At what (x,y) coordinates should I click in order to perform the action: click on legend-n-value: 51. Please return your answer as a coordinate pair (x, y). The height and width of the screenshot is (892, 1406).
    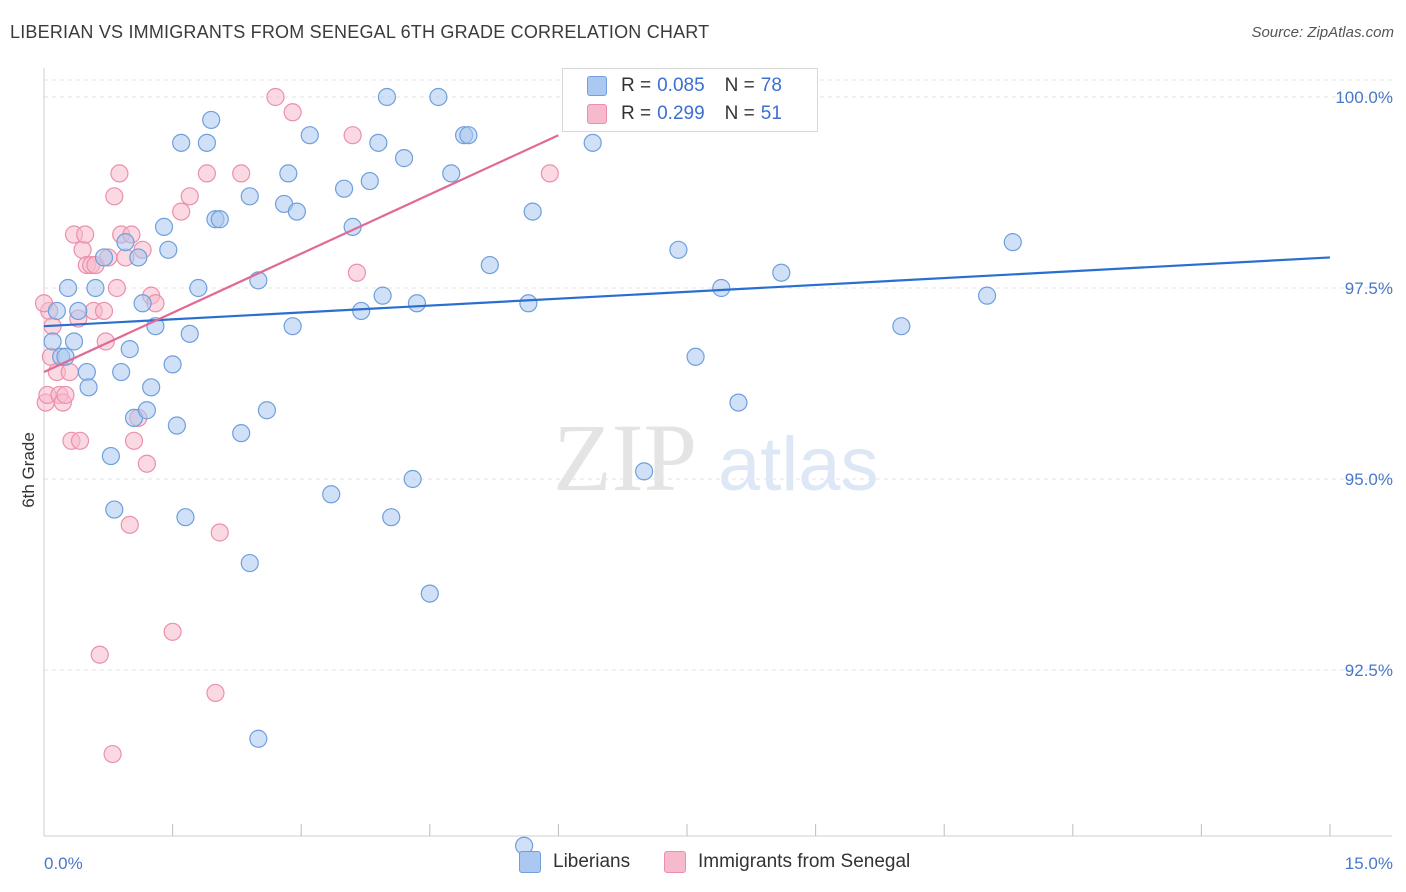
    Looking at the image, I should click on (771, 113).